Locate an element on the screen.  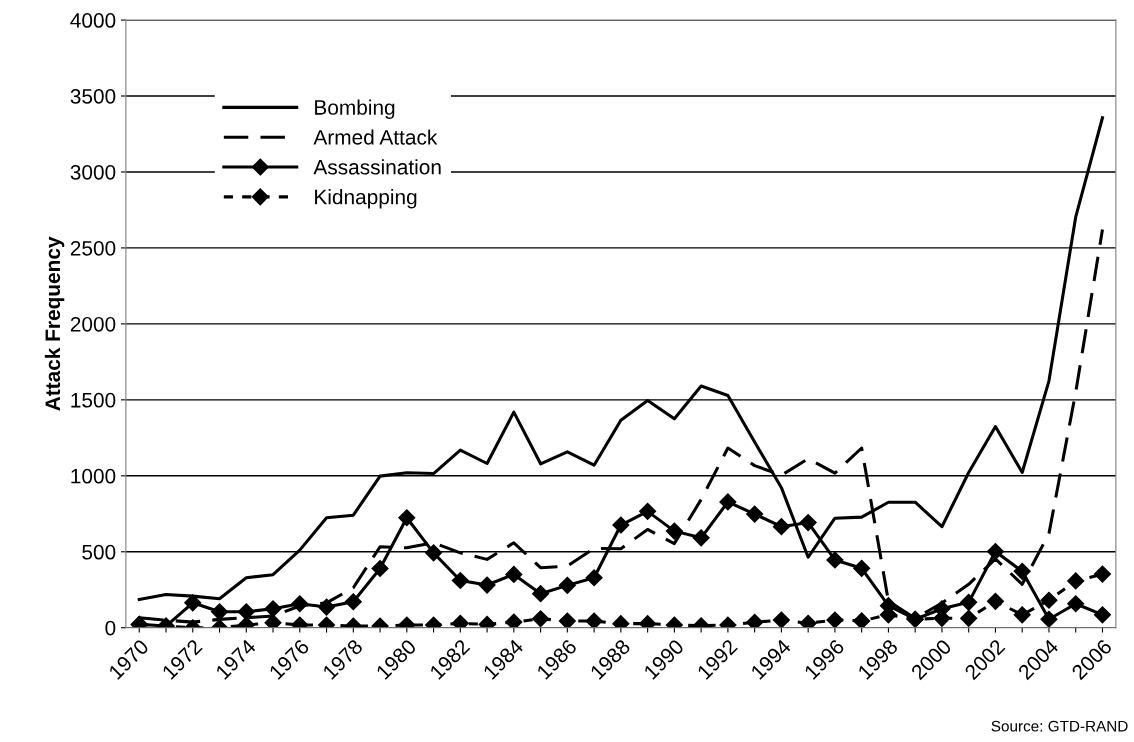
y-axis-title: Attack Frequency is located at coordinates (54, 323).